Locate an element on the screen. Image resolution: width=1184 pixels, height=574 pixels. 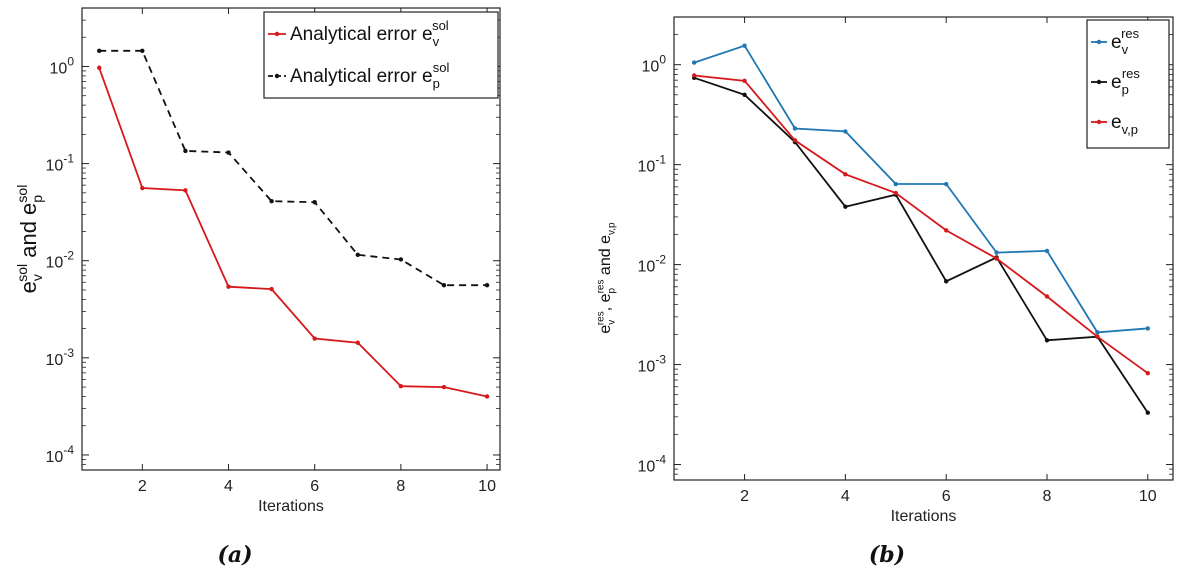
y-axis-label: evsol and epsol is located at coordinates (29, 239).